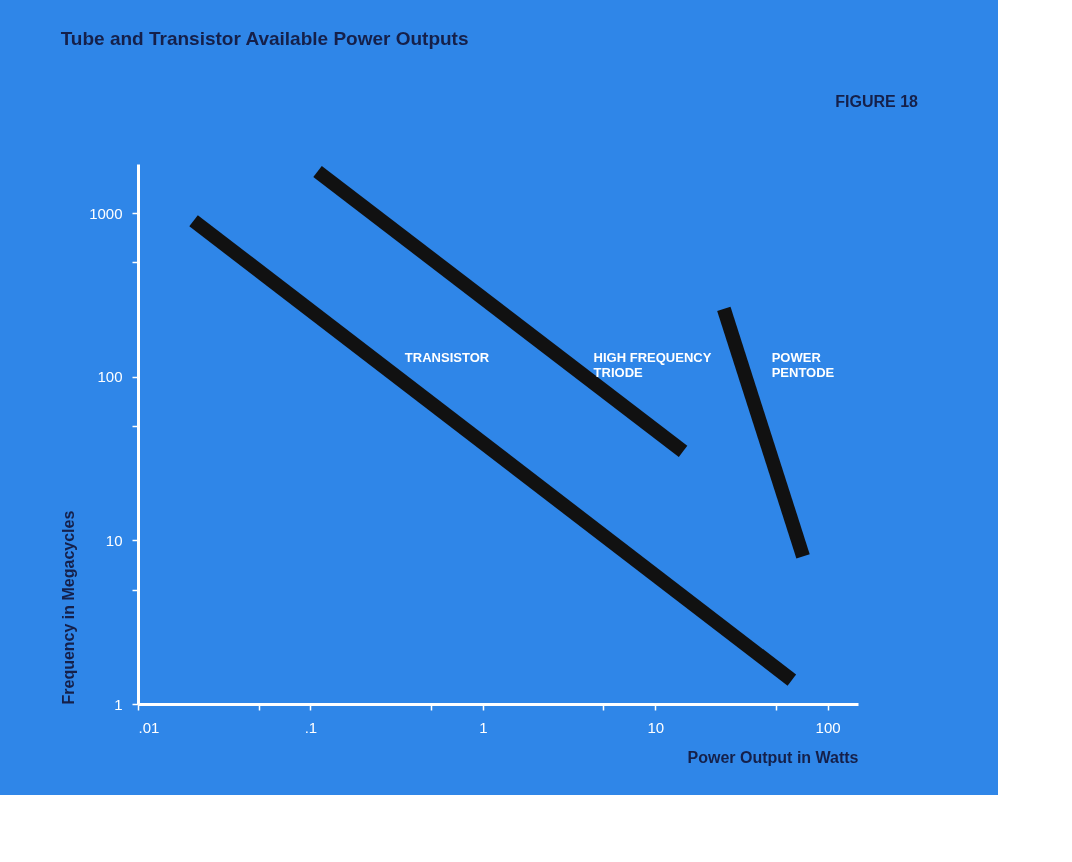 The width and height of the screenshot is (1072, 862). Describe the element at coordinates (803, 365) in the screenshot. I see `series-label: POWER PENTODE` at that location.